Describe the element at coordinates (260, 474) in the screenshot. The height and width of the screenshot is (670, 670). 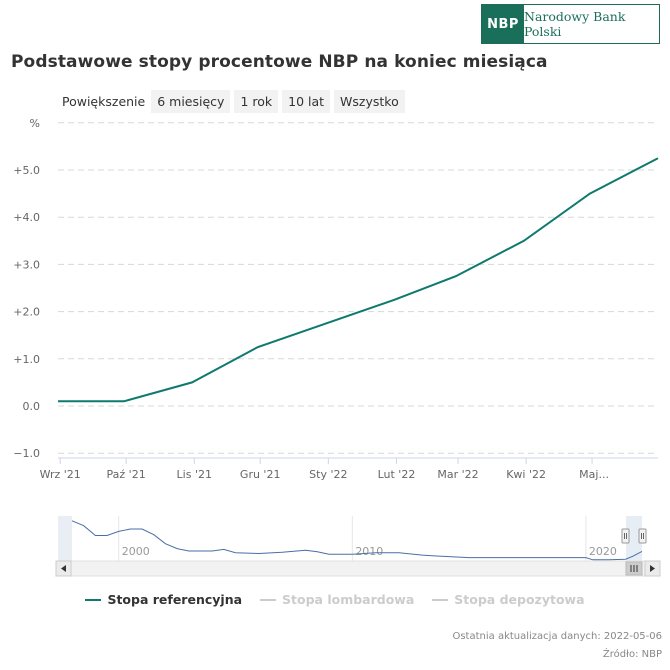
I see `x-tick-label: Gru '21` at that location.